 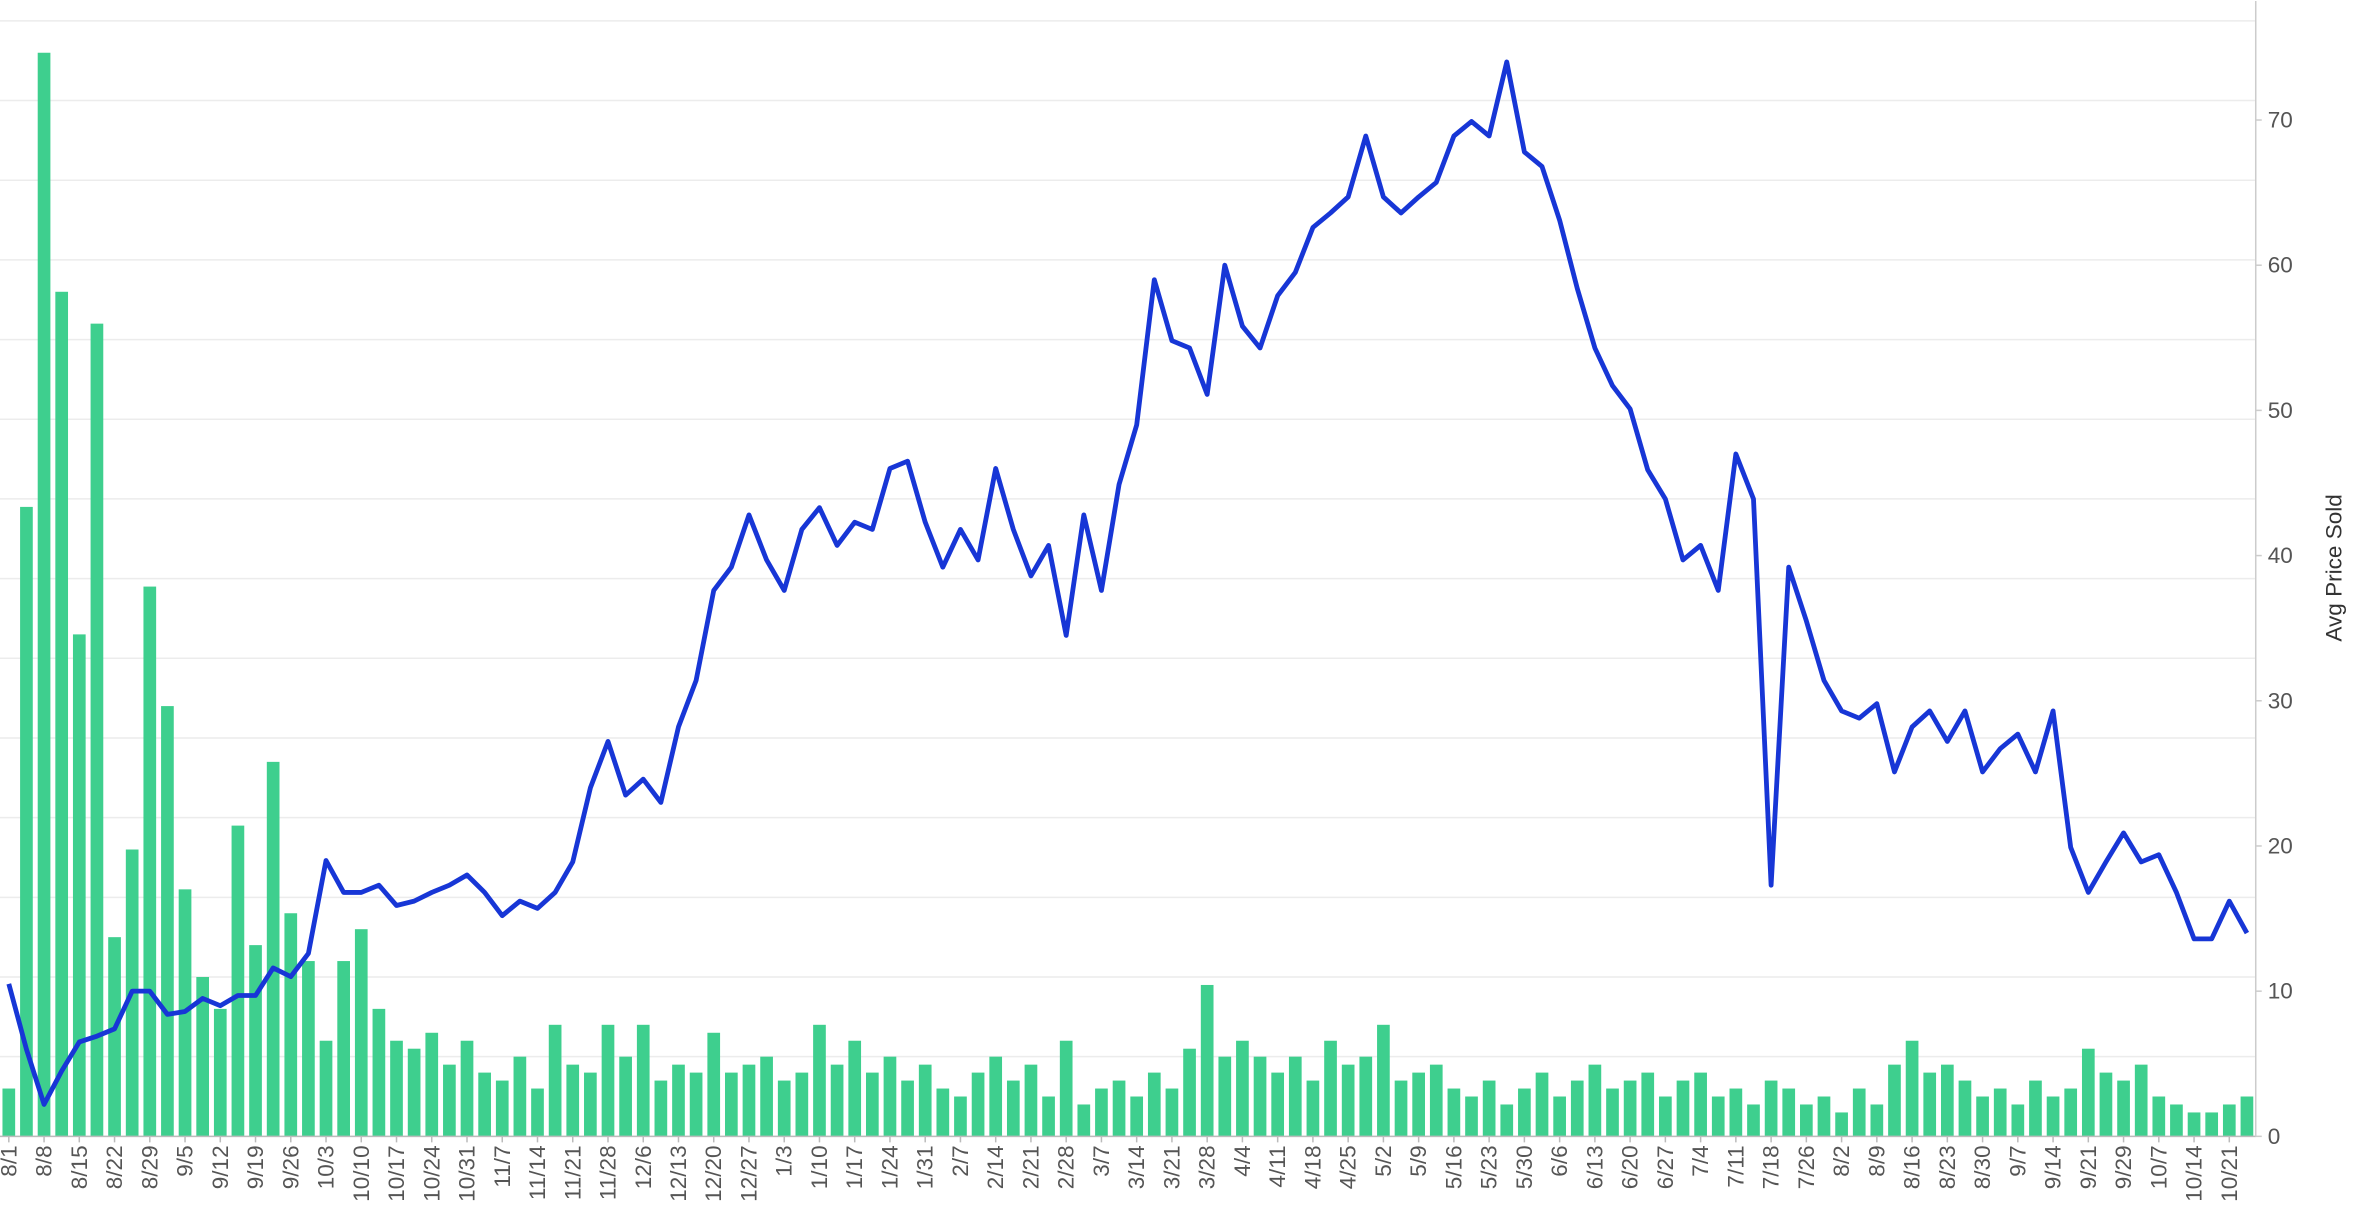 What do you see at coordinates (114, 1167) in the screenshot?
I see `x-tick-label: 8/22` at bounding box center [114, 1167].